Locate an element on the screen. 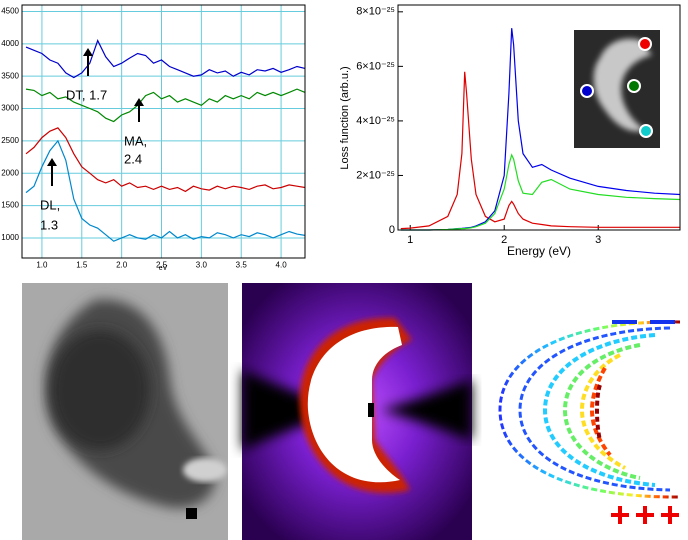 The width and height of the screenshot is (688, 540). y-tick-label: 1500 is located at coordinates (10, 205).